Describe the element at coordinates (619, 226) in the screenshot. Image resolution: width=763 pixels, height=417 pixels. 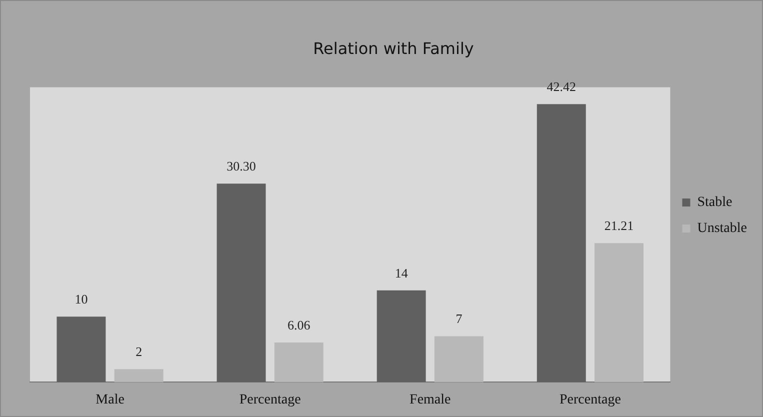
I see `data-label: 21.21` at that location.